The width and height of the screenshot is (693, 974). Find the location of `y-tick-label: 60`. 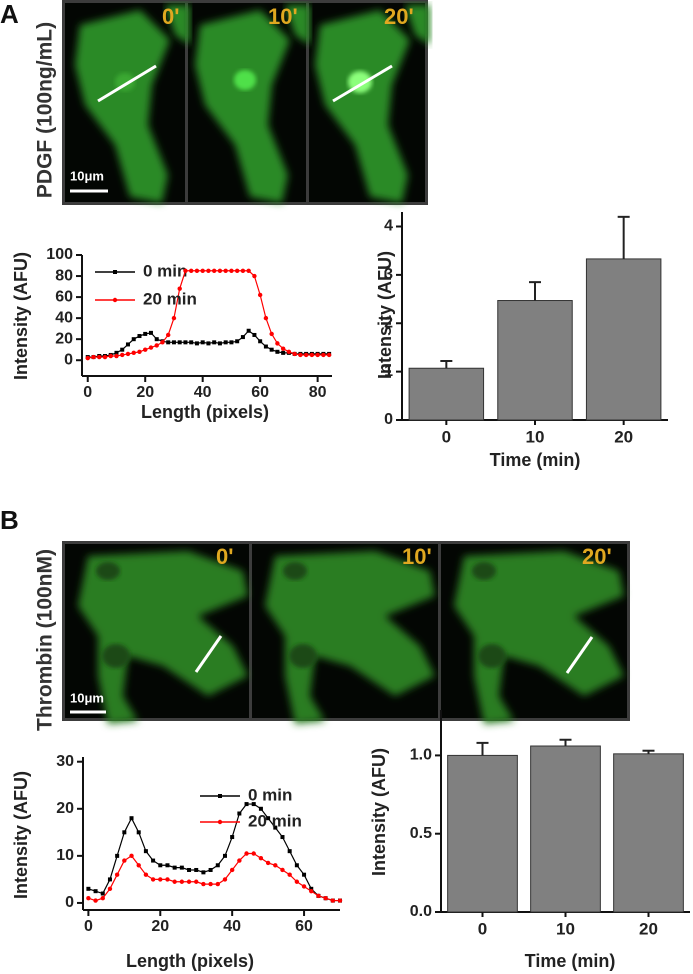

y-tick-label: 60 is located at coordinates (64, 296).